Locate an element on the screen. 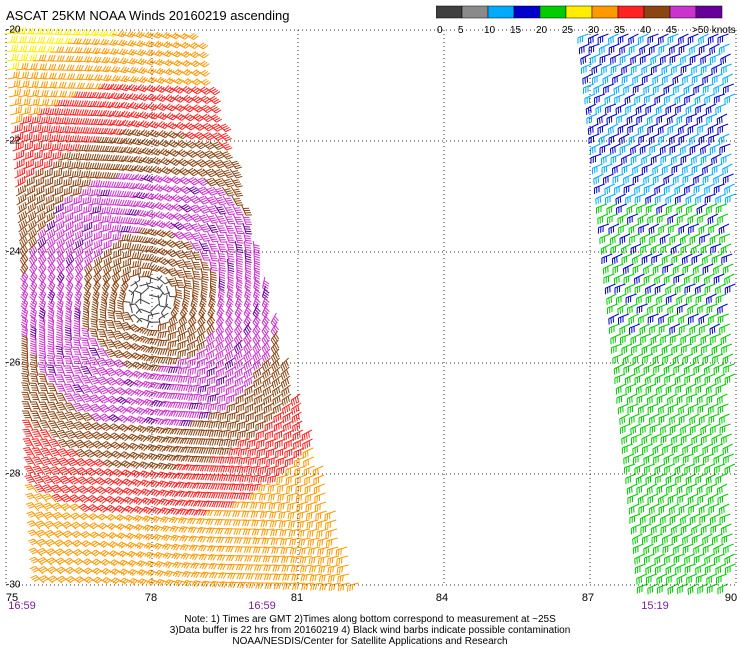  legend-label: 15 is located at coordinates (516, 30).